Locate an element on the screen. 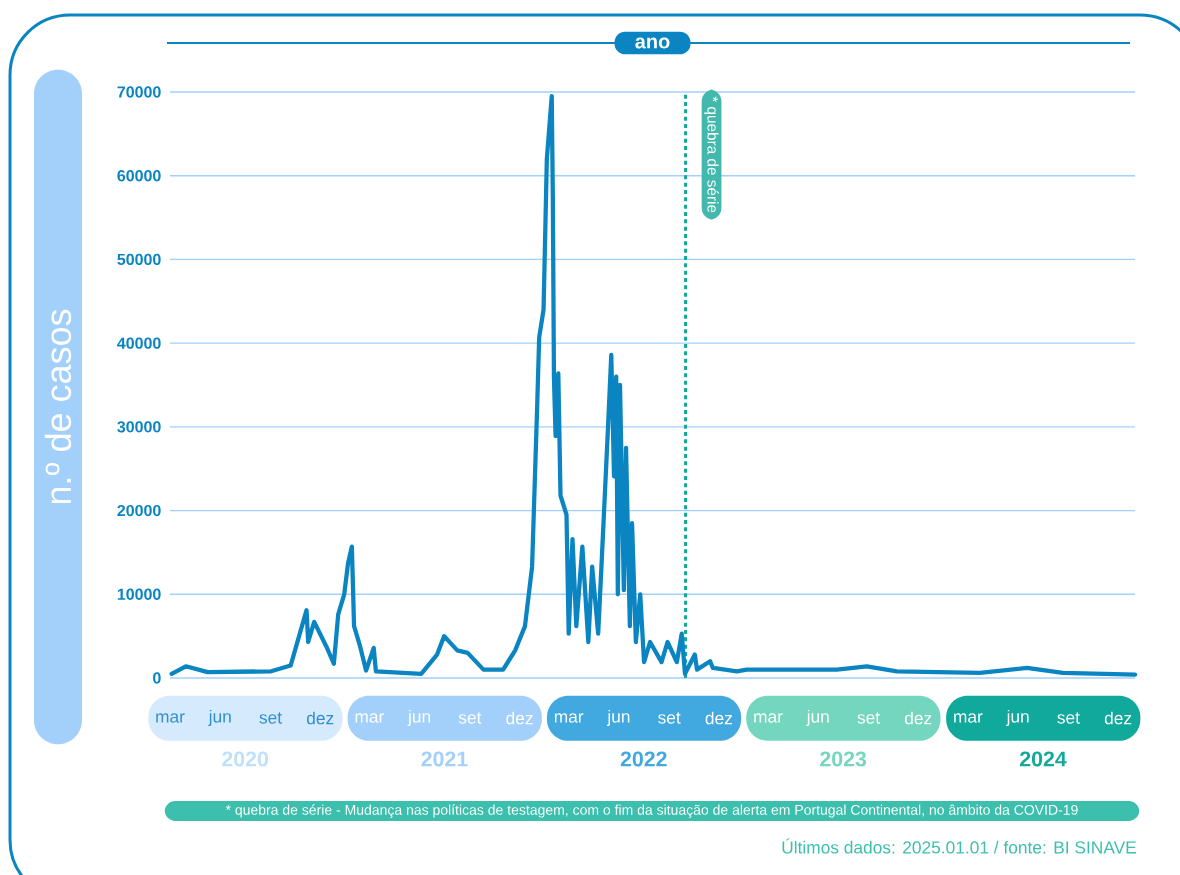 The height and width of the screenshot is (875, 1180). text: 2024 is located at coordinates (1043, 759).